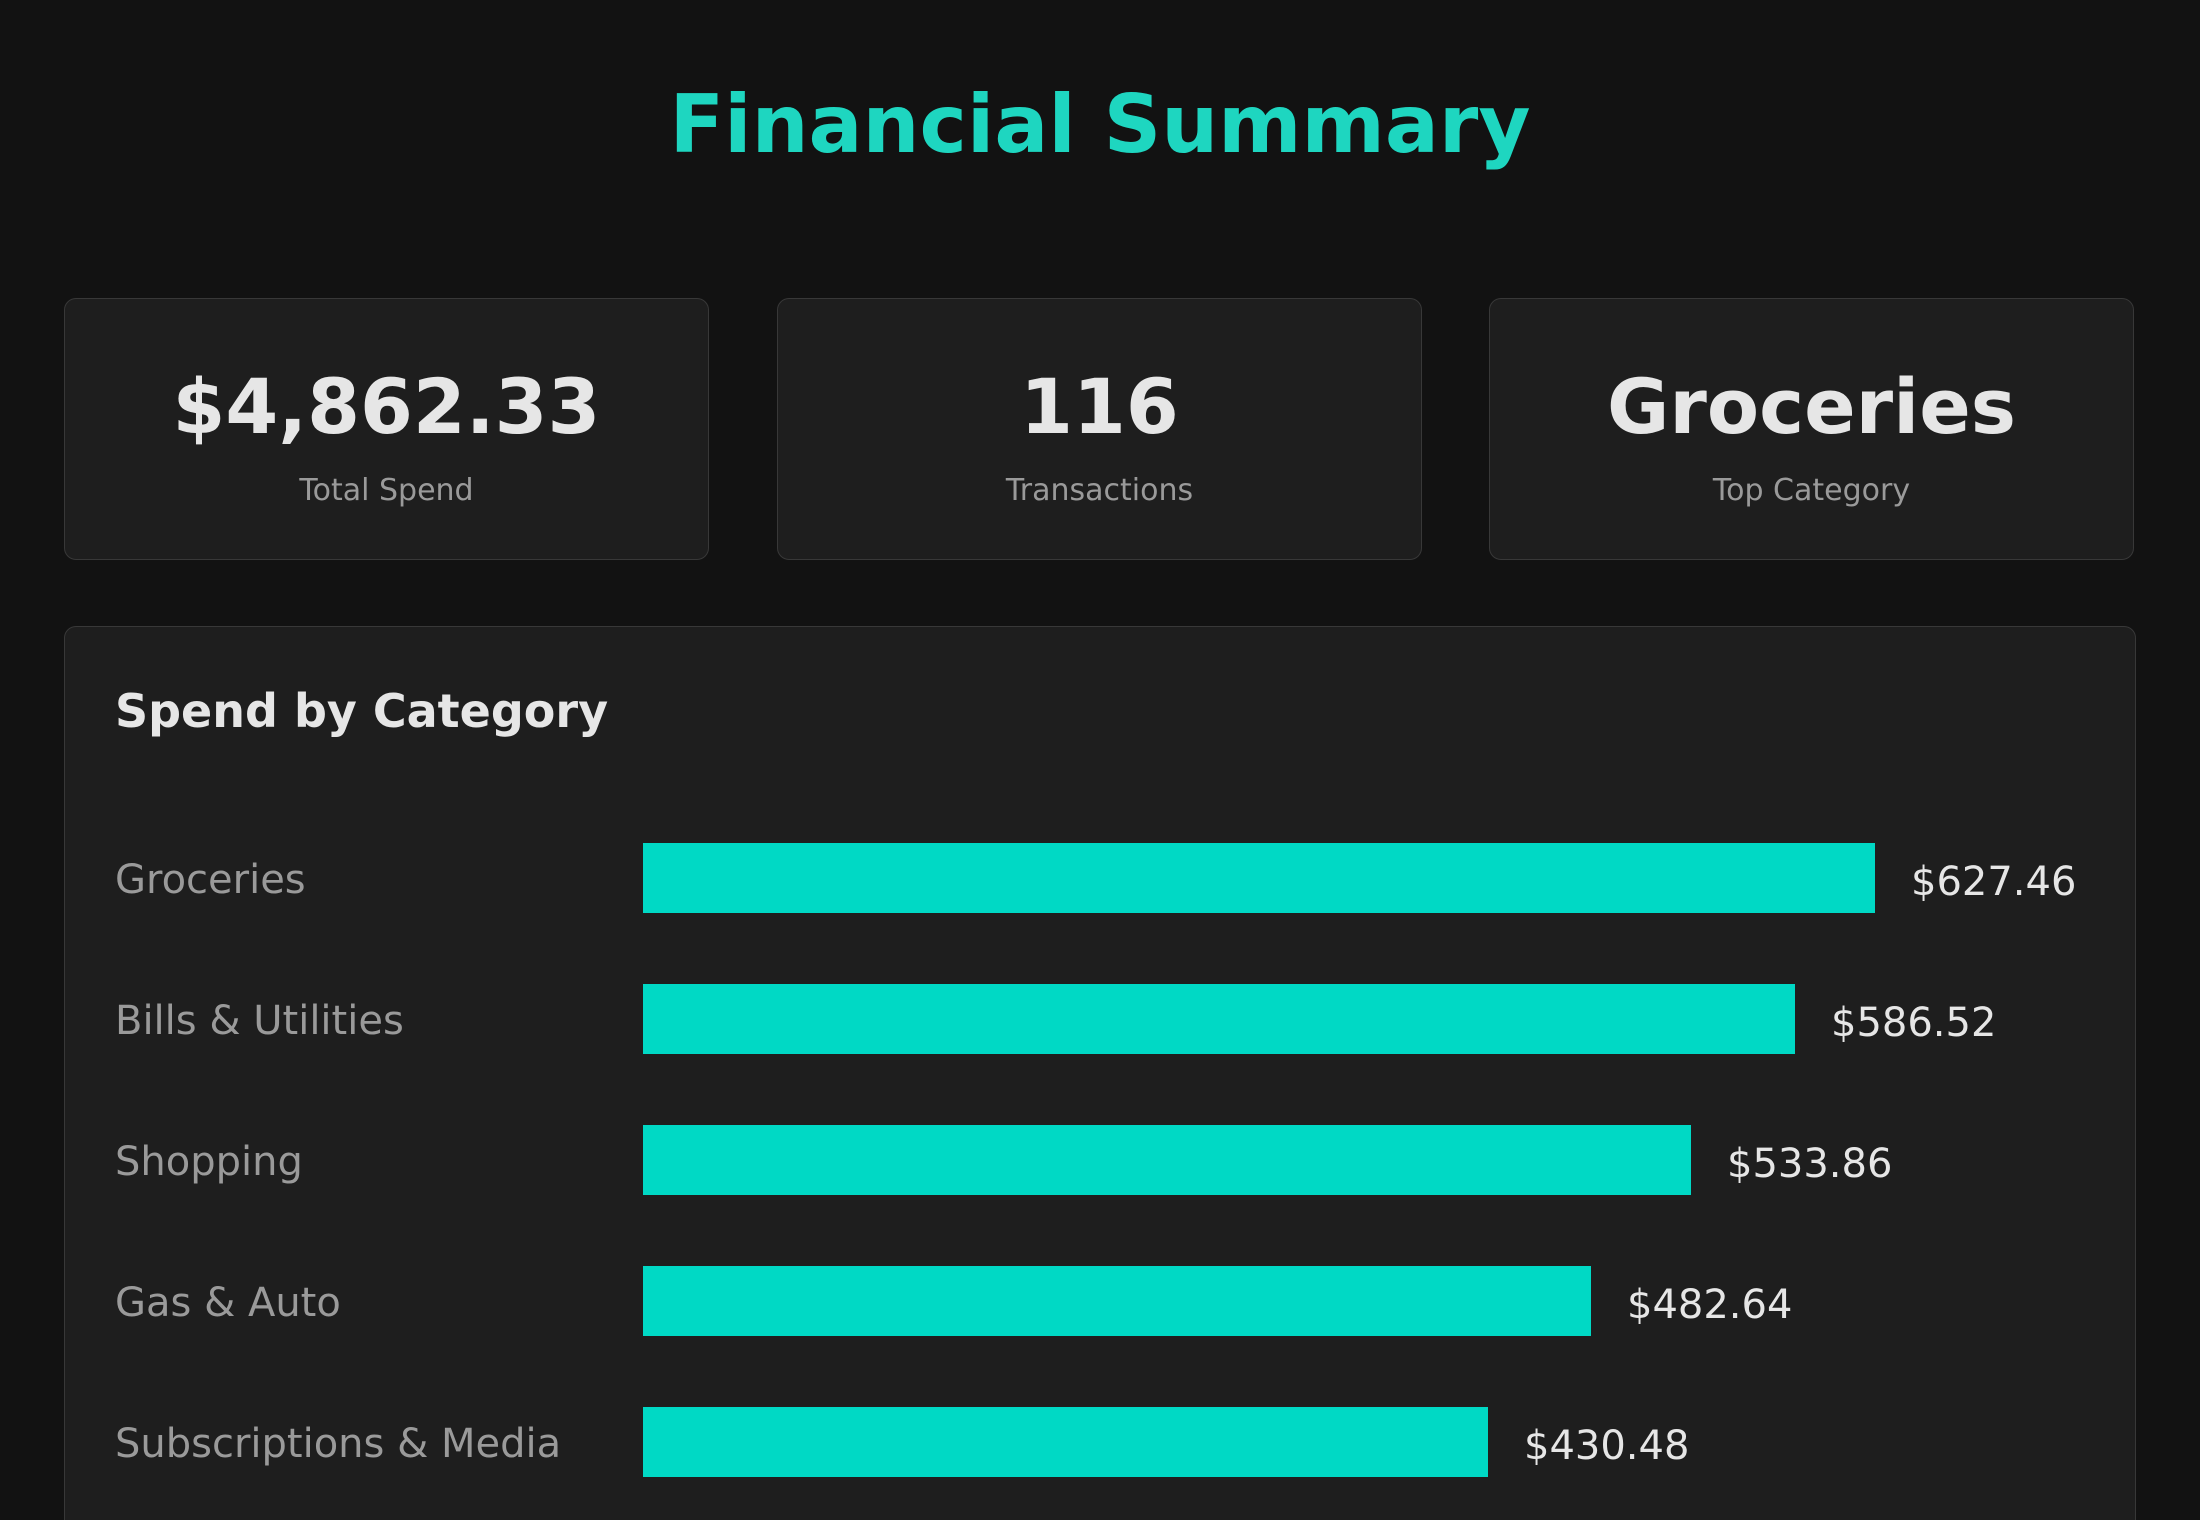 The image size is (2200, 1520). What do you see at coordinates (1100, 124) in the screenshot?
I see `page-title: Financial Summary` at bounding box center [1100, 124].